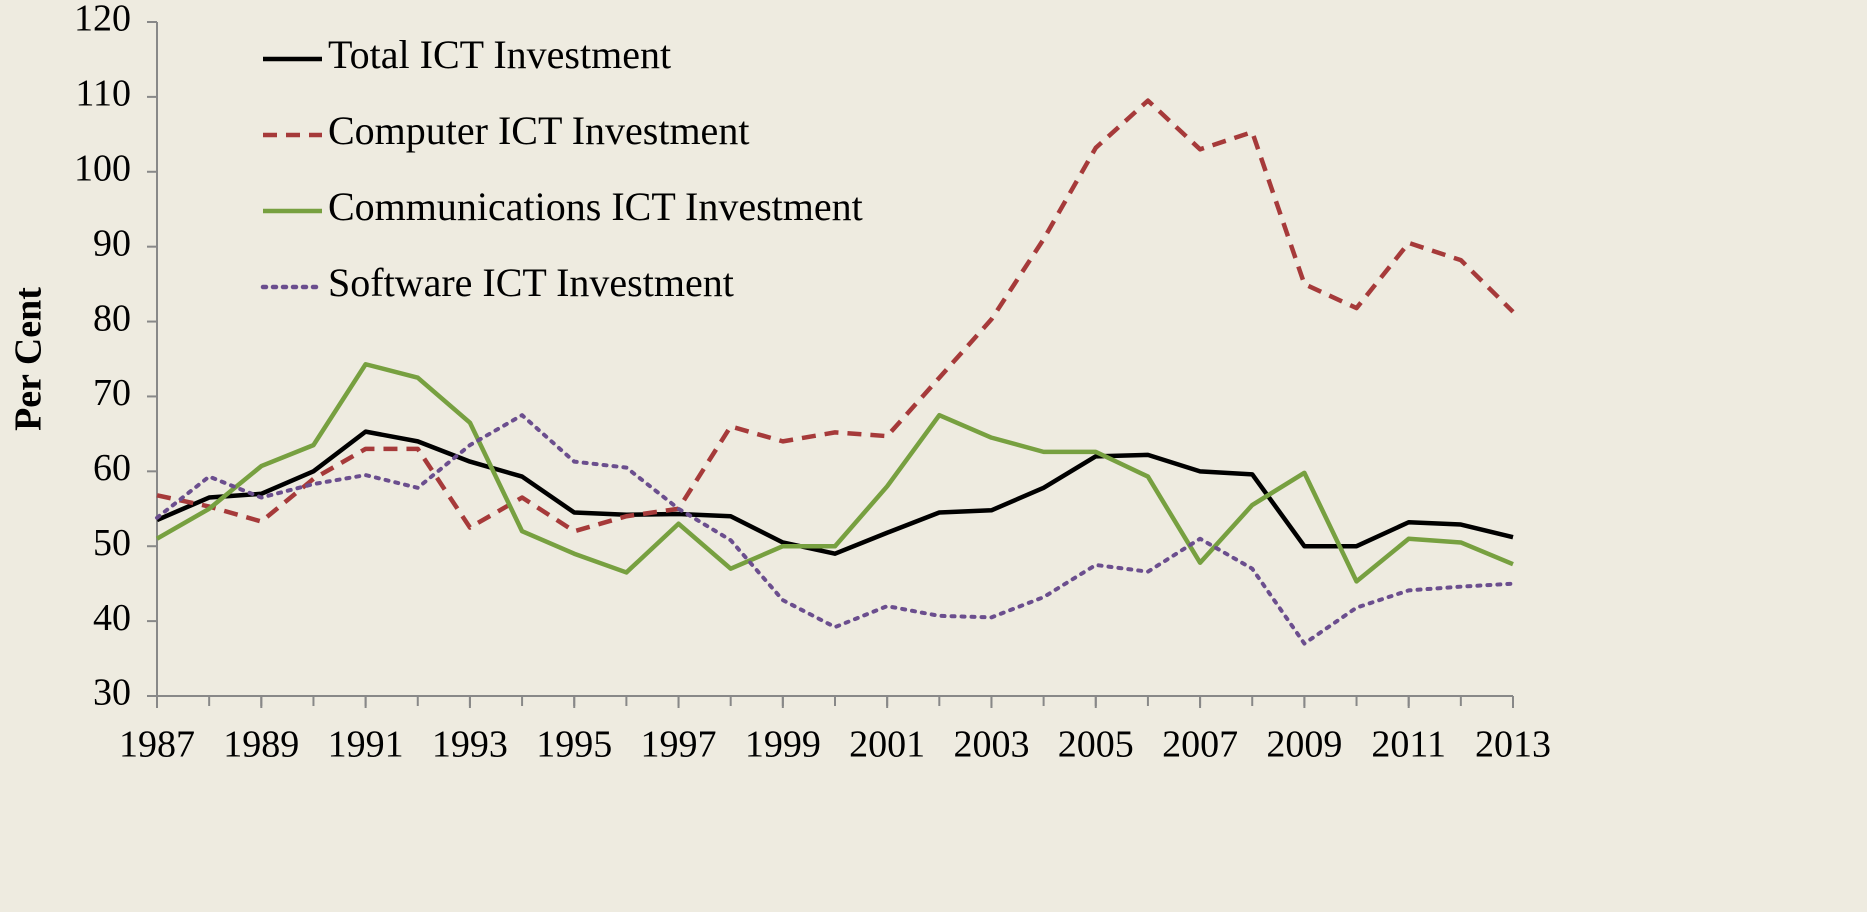  What do you see at coordinates (835, 492) in the screenshot?
I see `series-line` at bounding box center [835, 492].